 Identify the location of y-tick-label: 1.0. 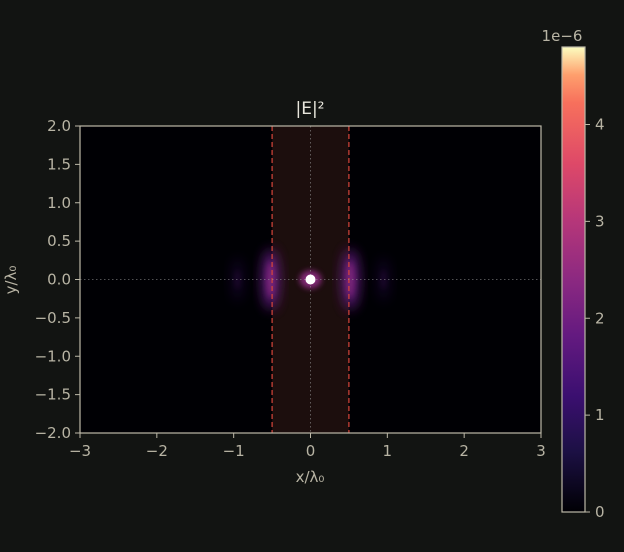
(59, 203).